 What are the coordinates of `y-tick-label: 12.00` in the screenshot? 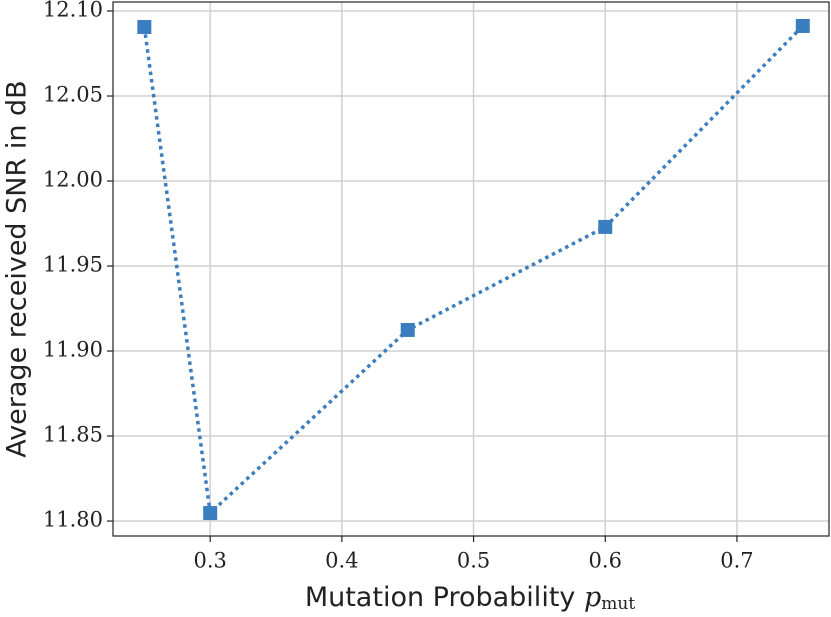 It's located at (73, 180).